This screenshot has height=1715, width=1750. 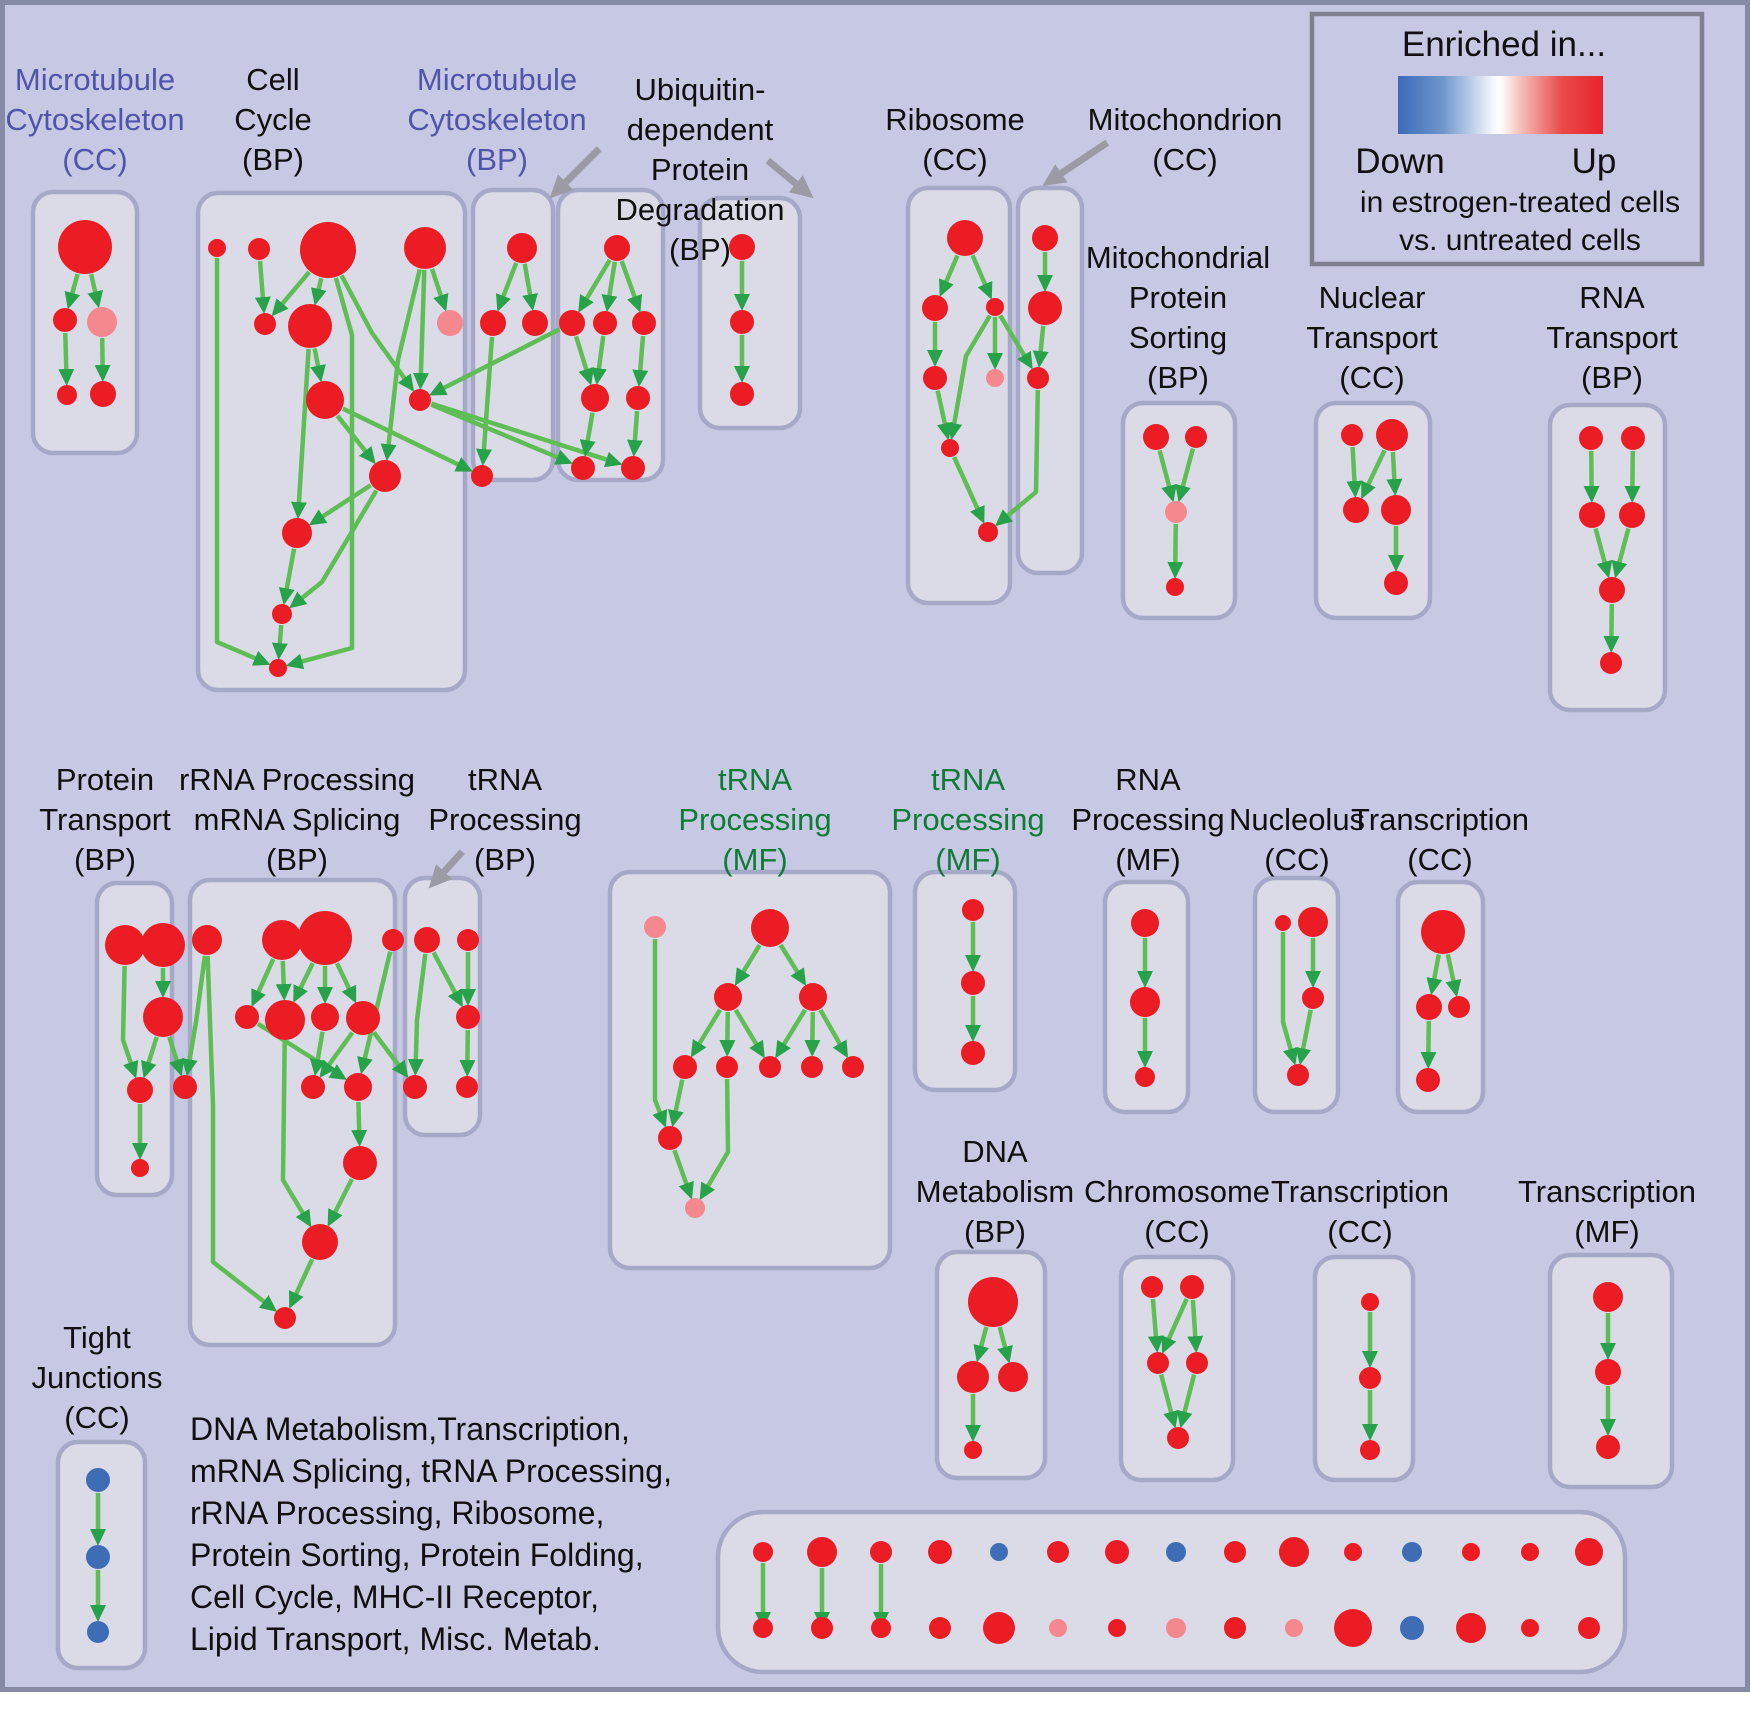 I want to click on node-trnabp-lb, so click(x=415, y=1087).